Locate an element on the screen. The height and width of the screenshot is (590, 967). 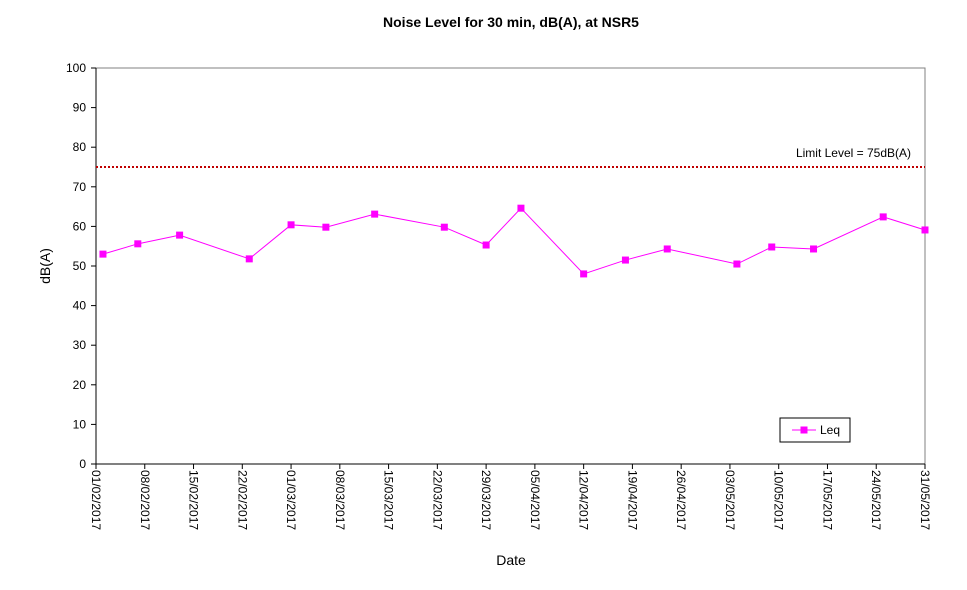
x-tick-label: 17/05/2017 is located at coordinates (827, 500).